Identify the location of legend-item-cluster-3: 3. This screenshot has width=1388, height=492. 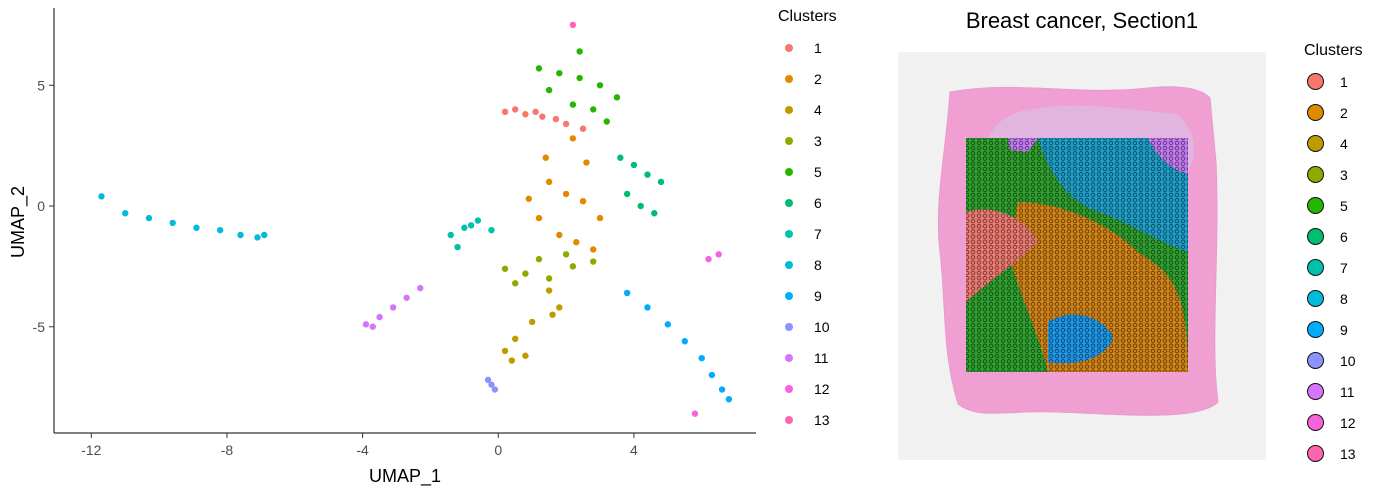
(807, 140).